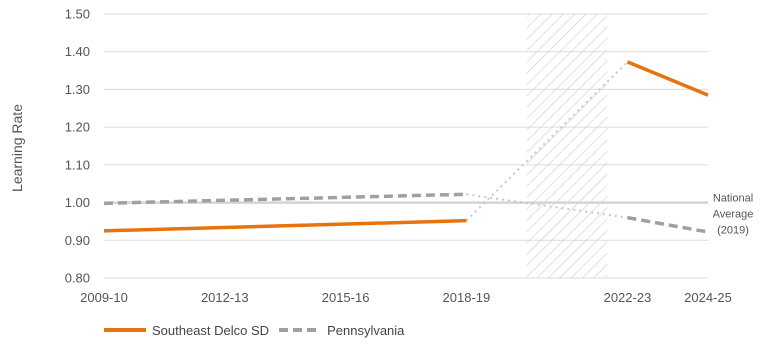  Describe the element at coordinates (17, 148) in the screenshot. I see `y-axis-label: Learning Rate` at that location.